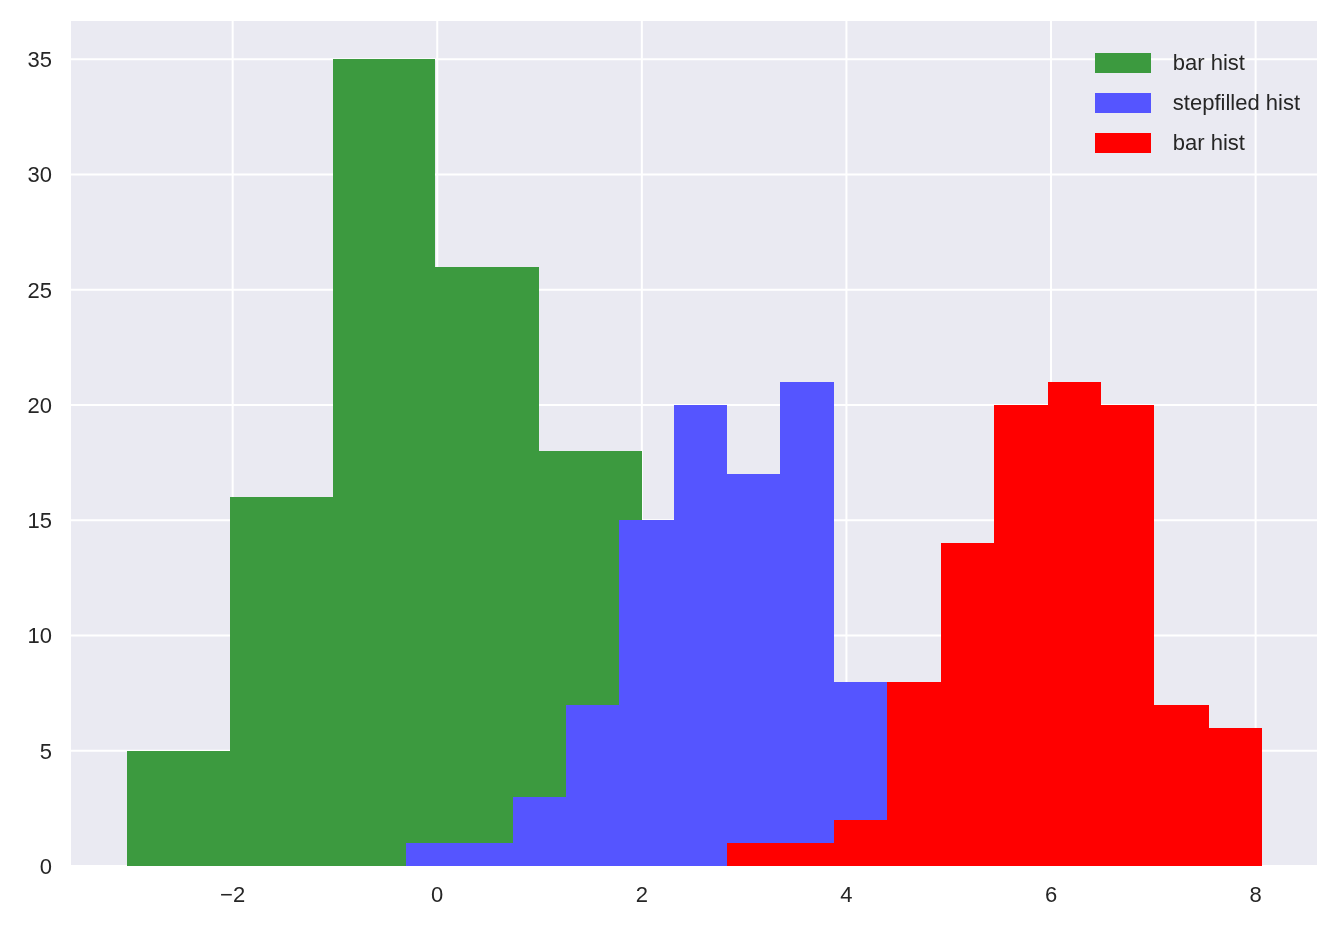 Image resolution: width=1330 pixels, height=932 pixels. Describe the element at coordinates (39, 521) in the screenshot. I see `y-tick-label: 15` at that location.